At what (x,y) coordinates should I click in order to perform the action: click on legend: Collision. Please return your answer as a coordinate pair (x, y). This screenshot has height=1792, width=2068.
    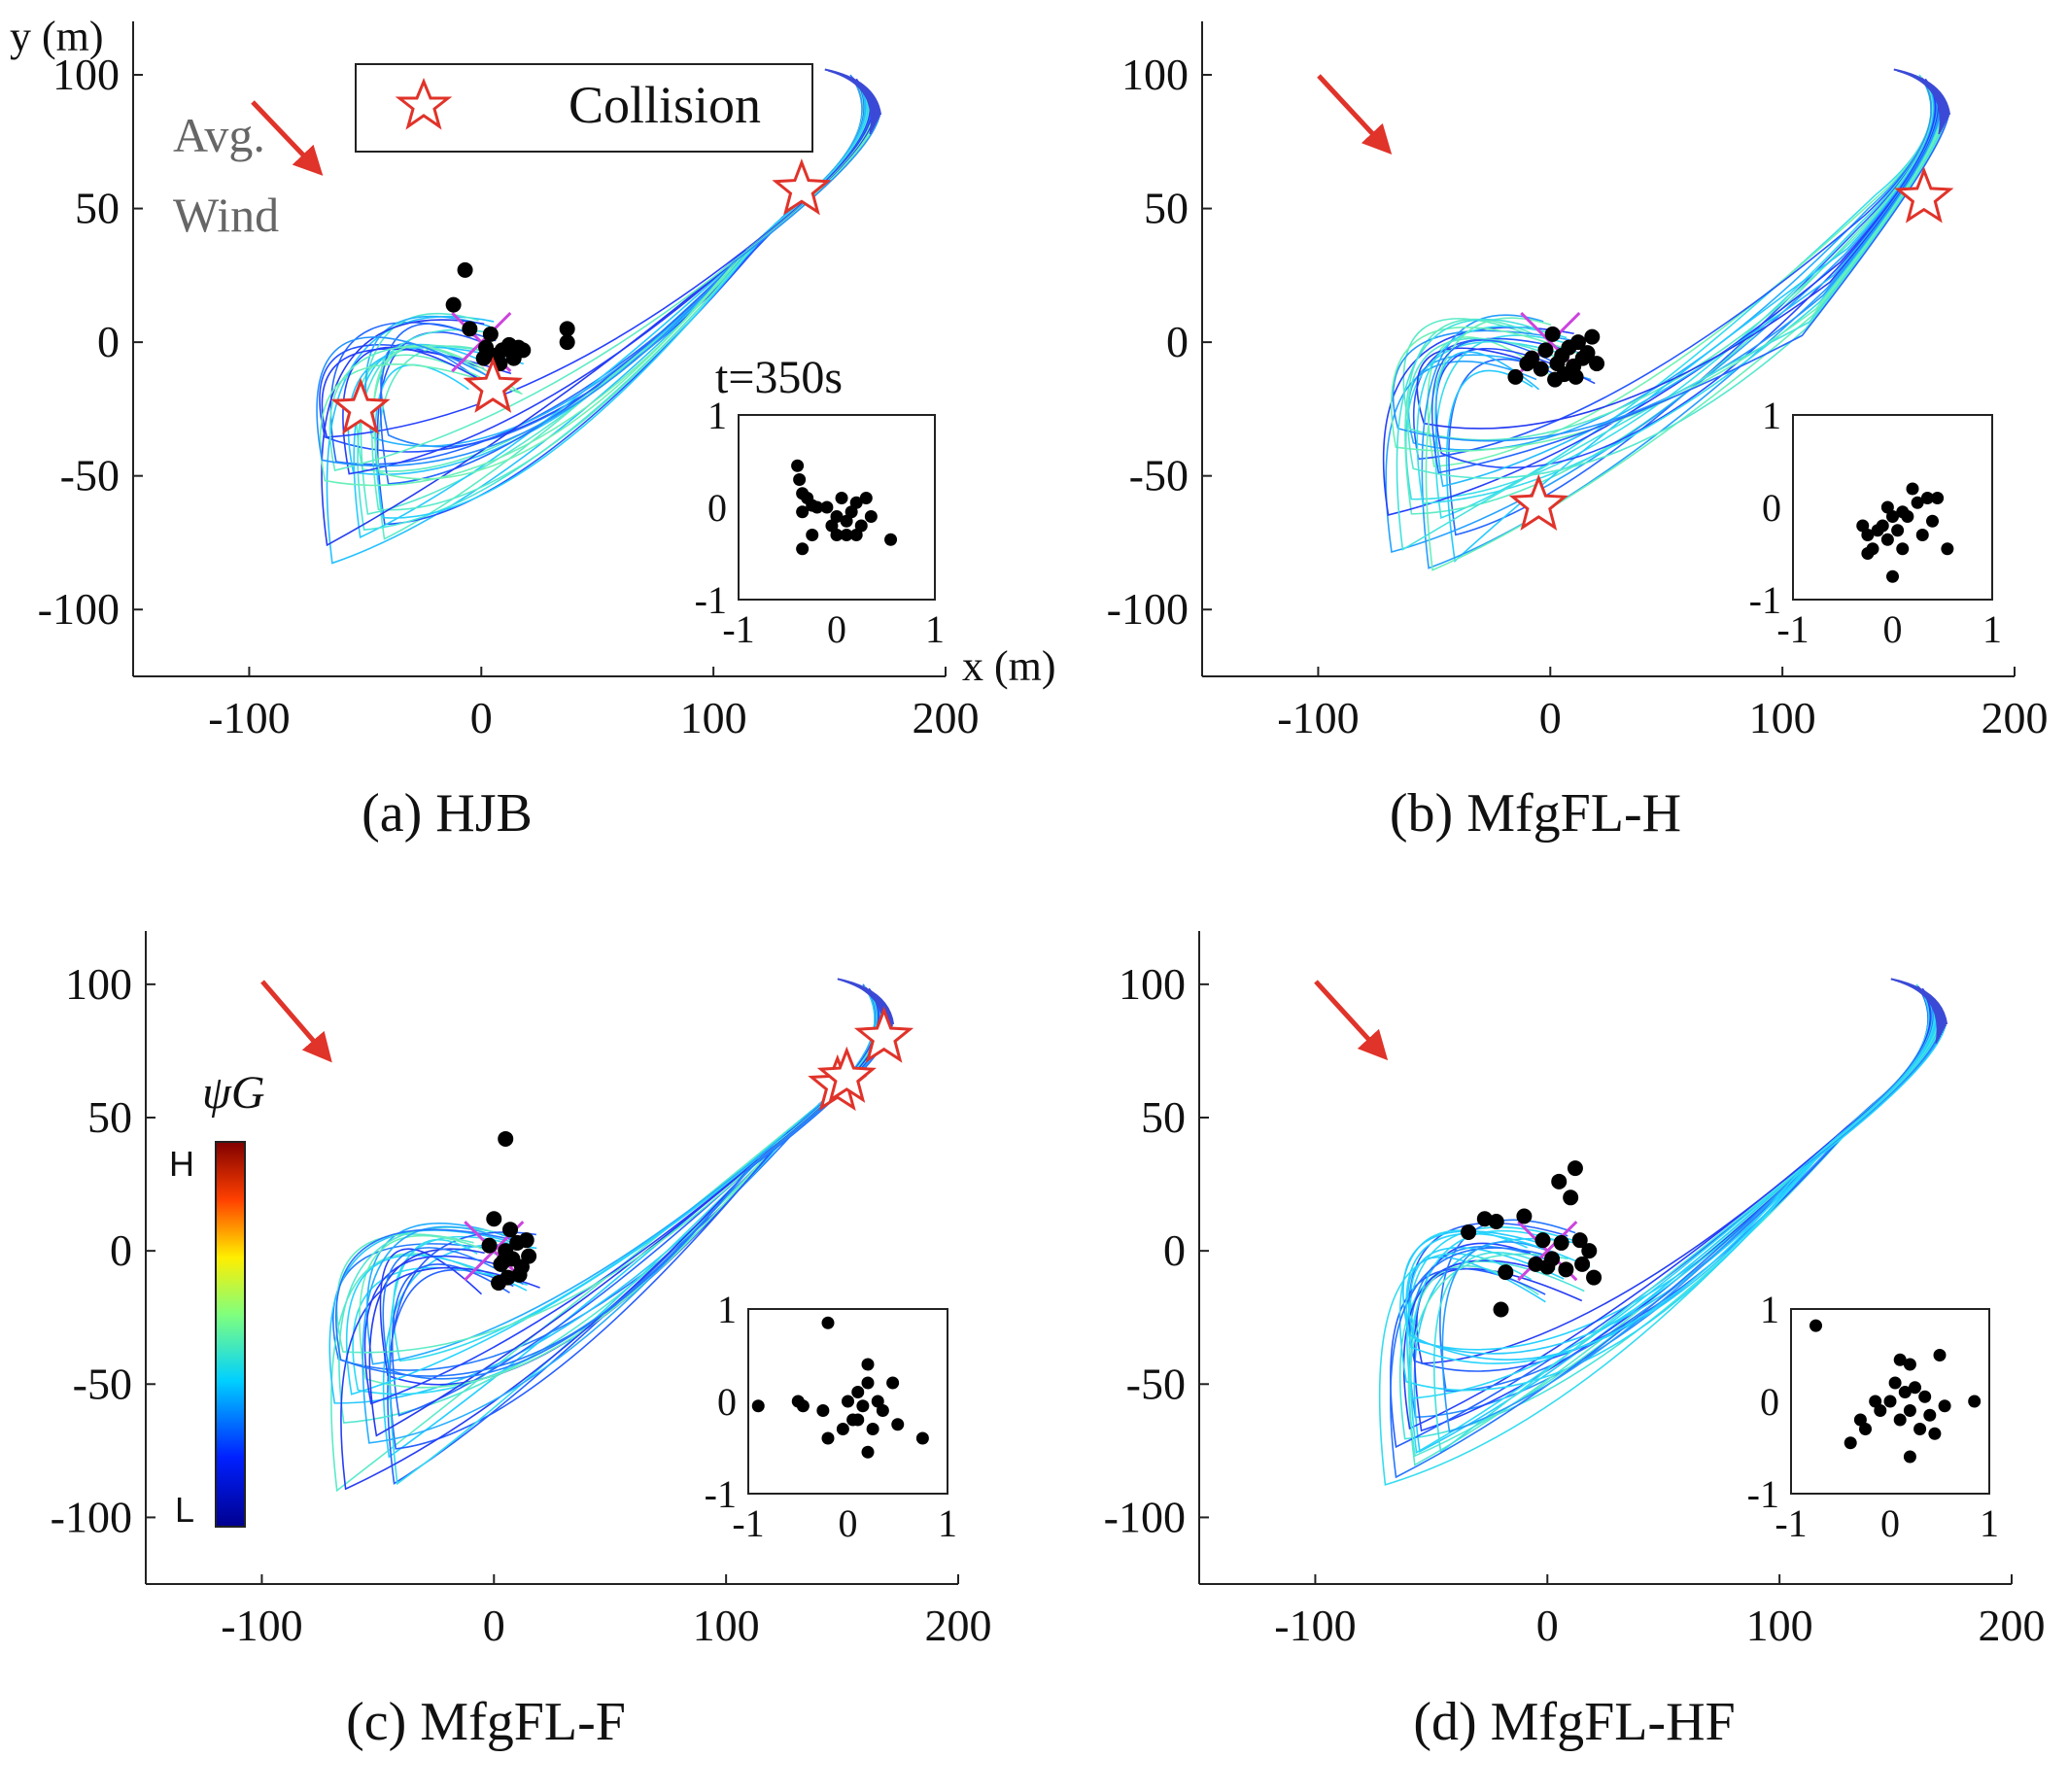
    Looking at the image, I should click on (584, 108).